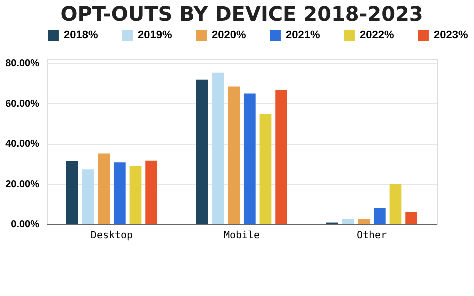  Describe the element at coordinates (23, 184) in the screenshot. I see `y-tick-label: 20.00%` at that location.